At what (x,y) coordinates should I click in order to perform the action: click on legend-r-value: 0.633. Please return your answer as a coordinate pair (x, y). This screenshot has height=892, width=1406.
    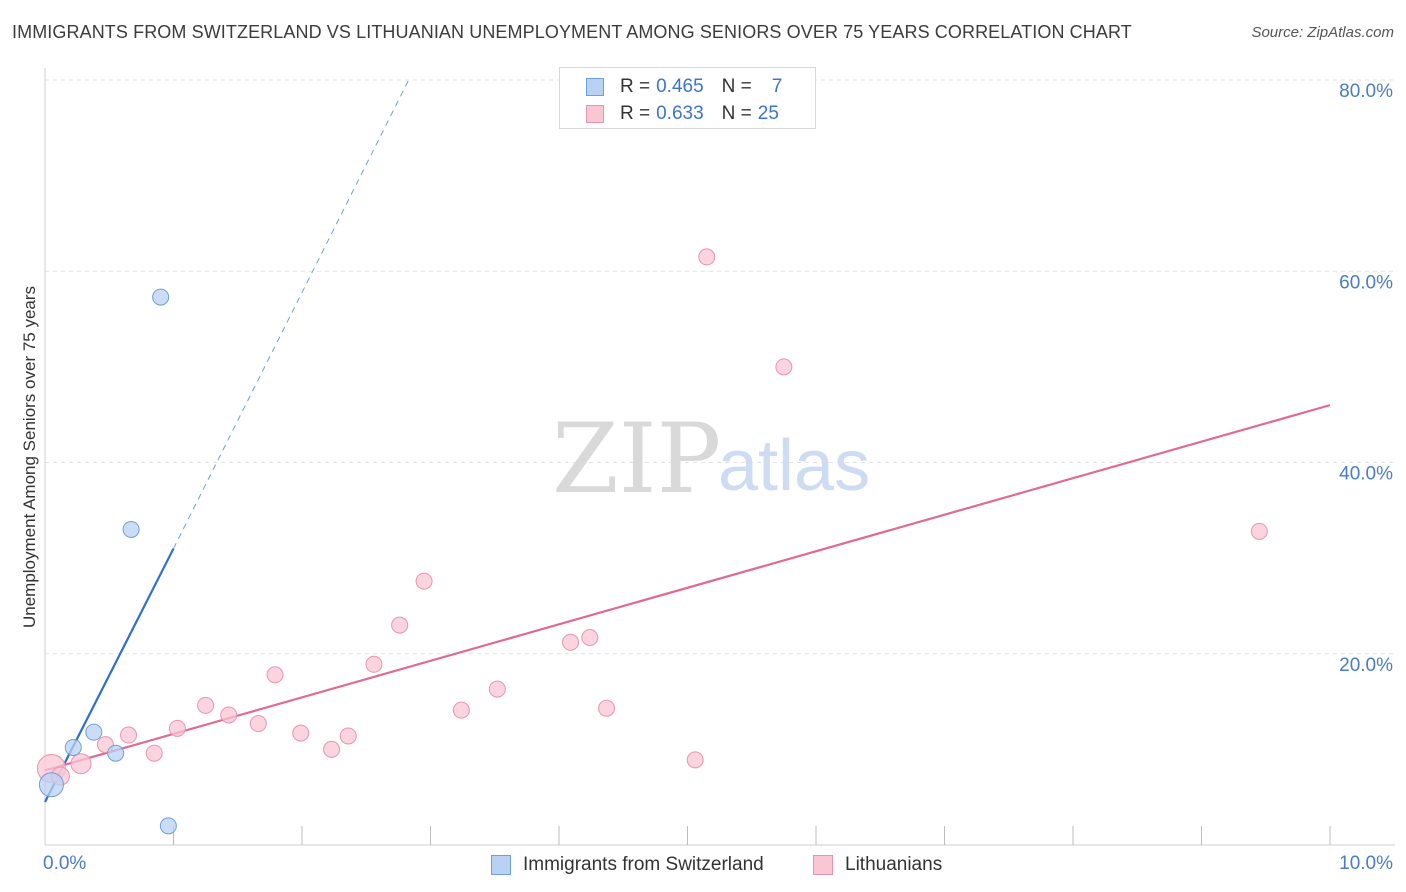
    Looking at the image, I should click on (680, 113).